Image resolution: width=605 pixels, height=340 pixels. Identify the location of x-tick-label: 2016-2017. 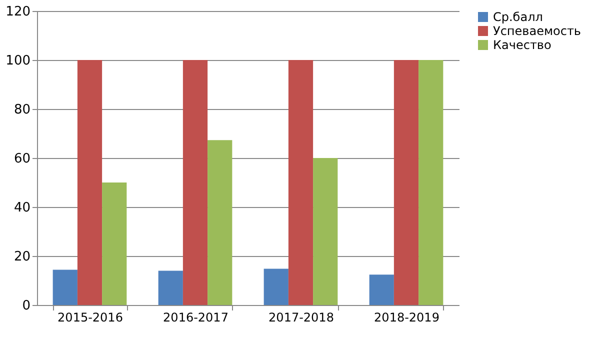
(195, 317).